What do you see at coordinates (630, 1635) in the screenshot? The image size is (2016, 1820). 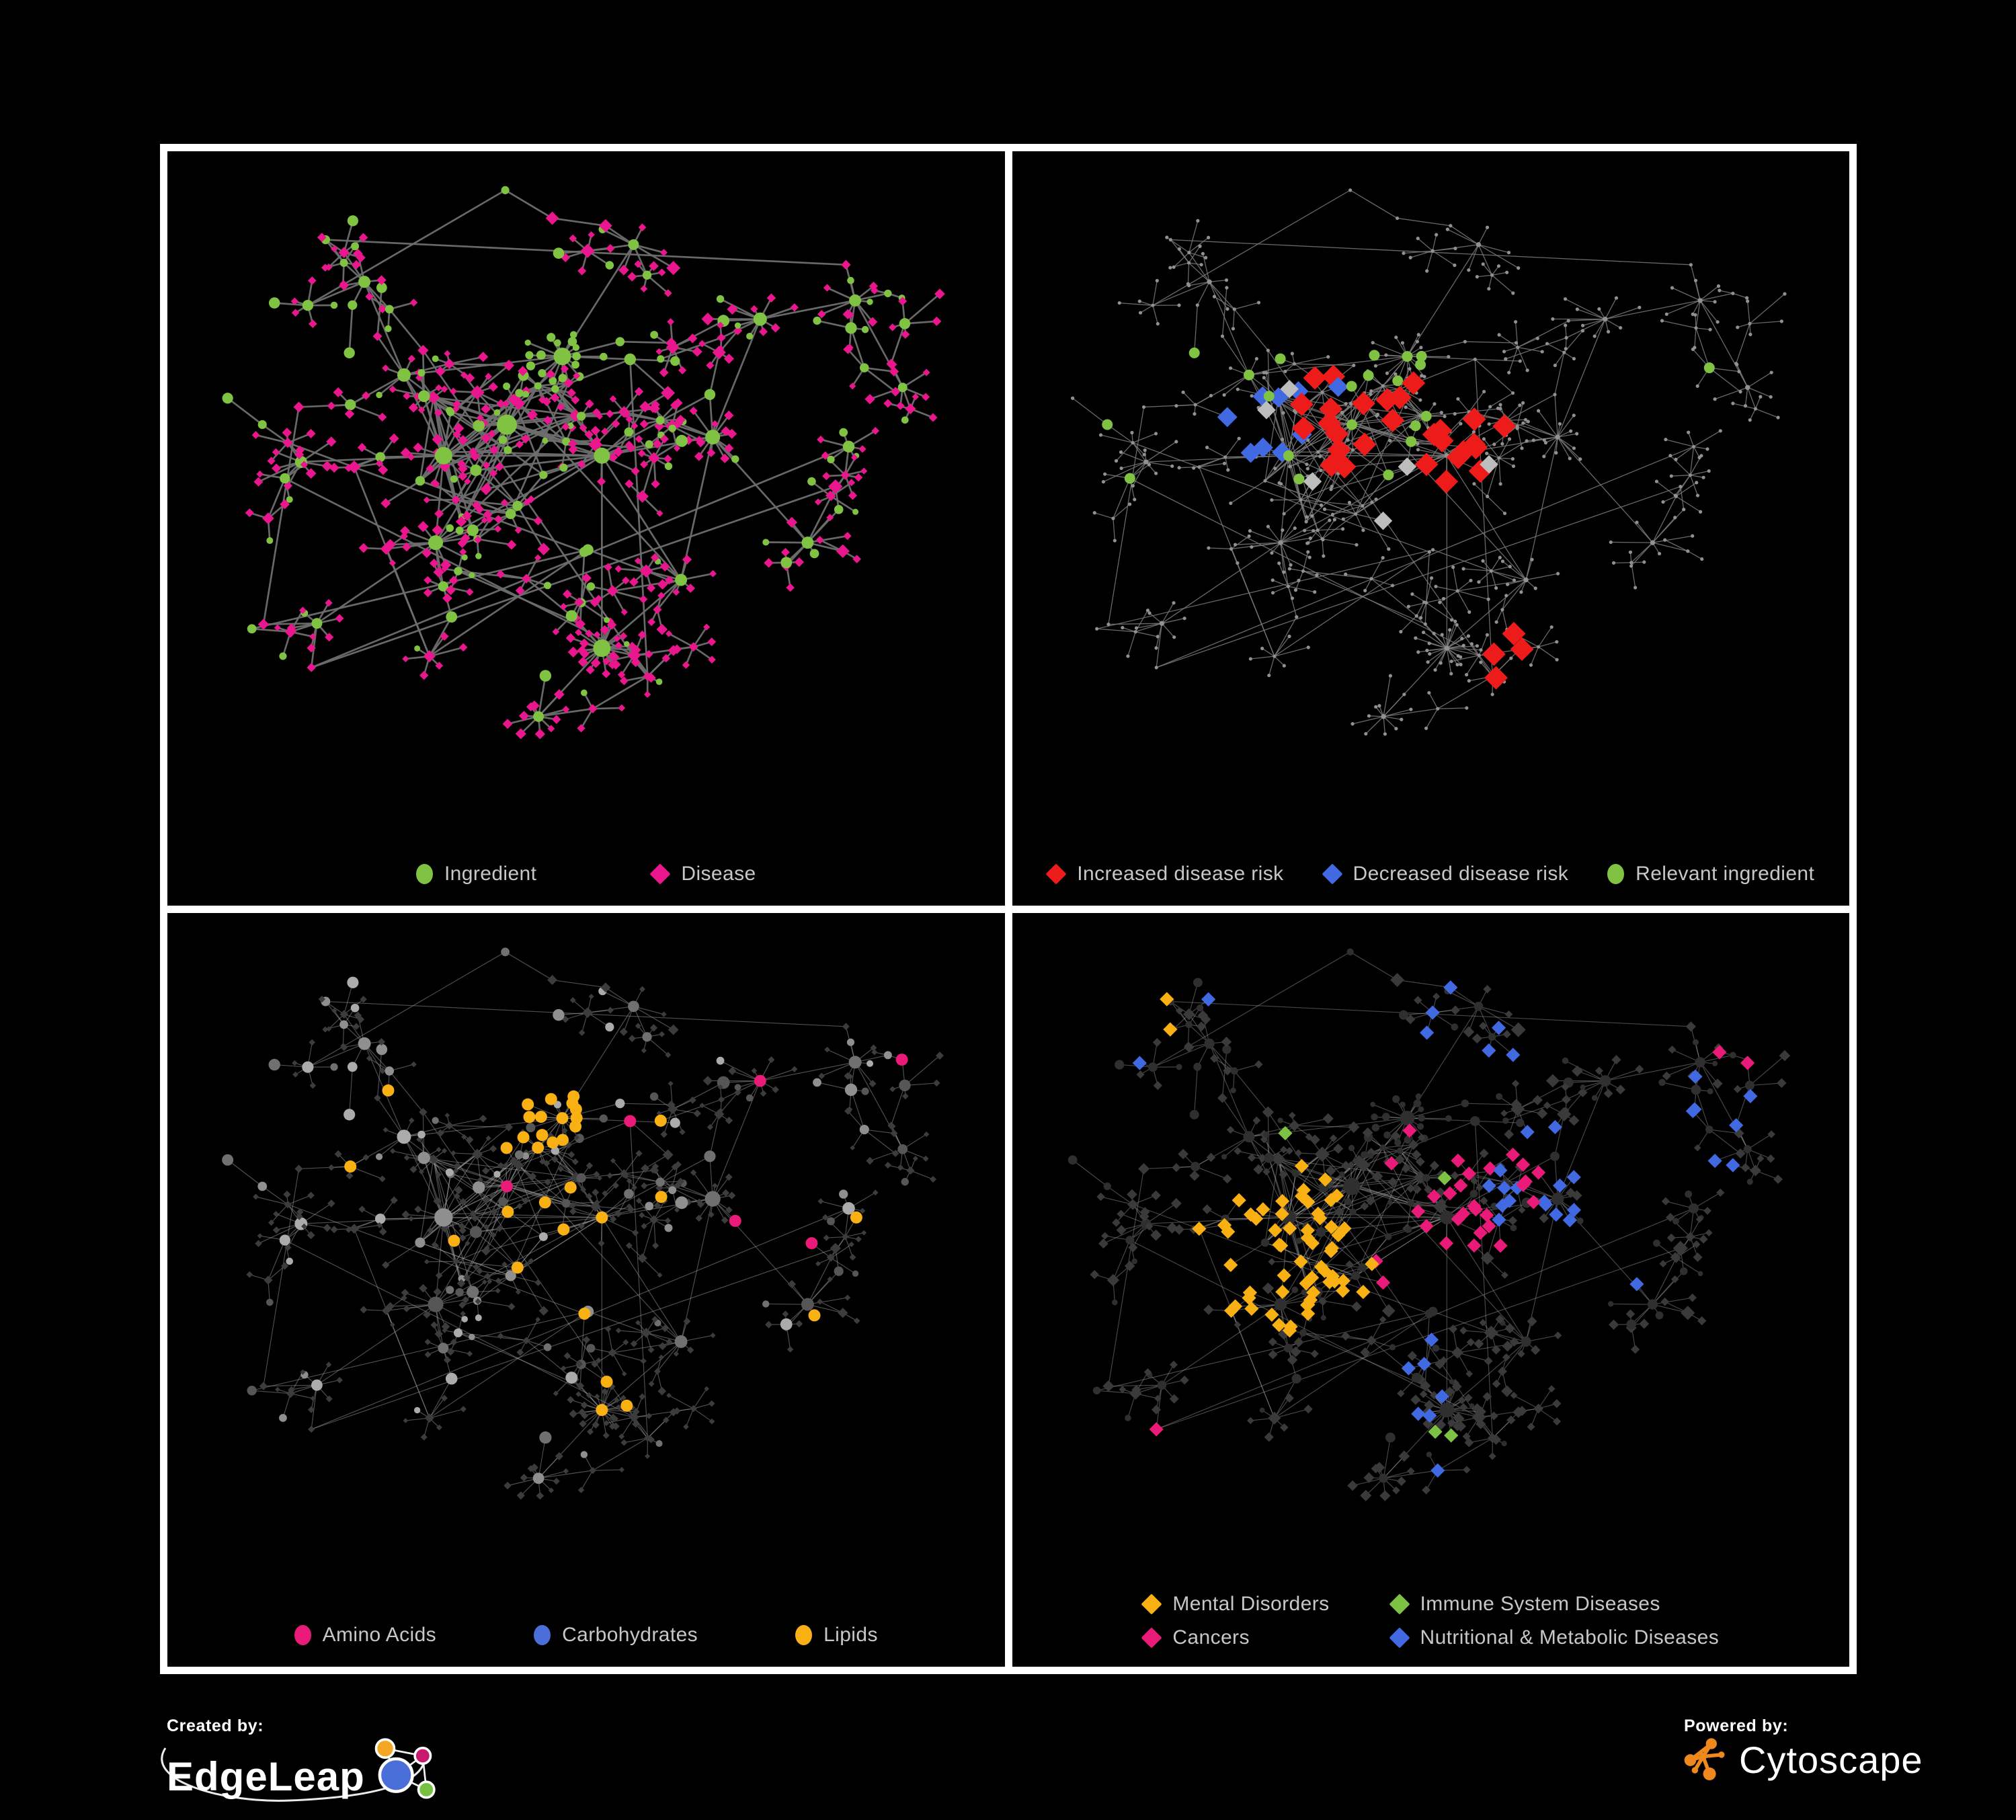 I see `legend-label: Carbohydrates` at bounding box center [630, 1635].